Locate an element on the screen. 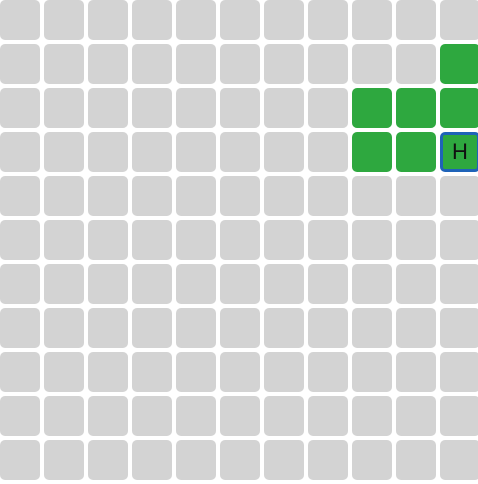 The image size is (478, 484). grid-cell-active: H is located at coordinates (459, 152).